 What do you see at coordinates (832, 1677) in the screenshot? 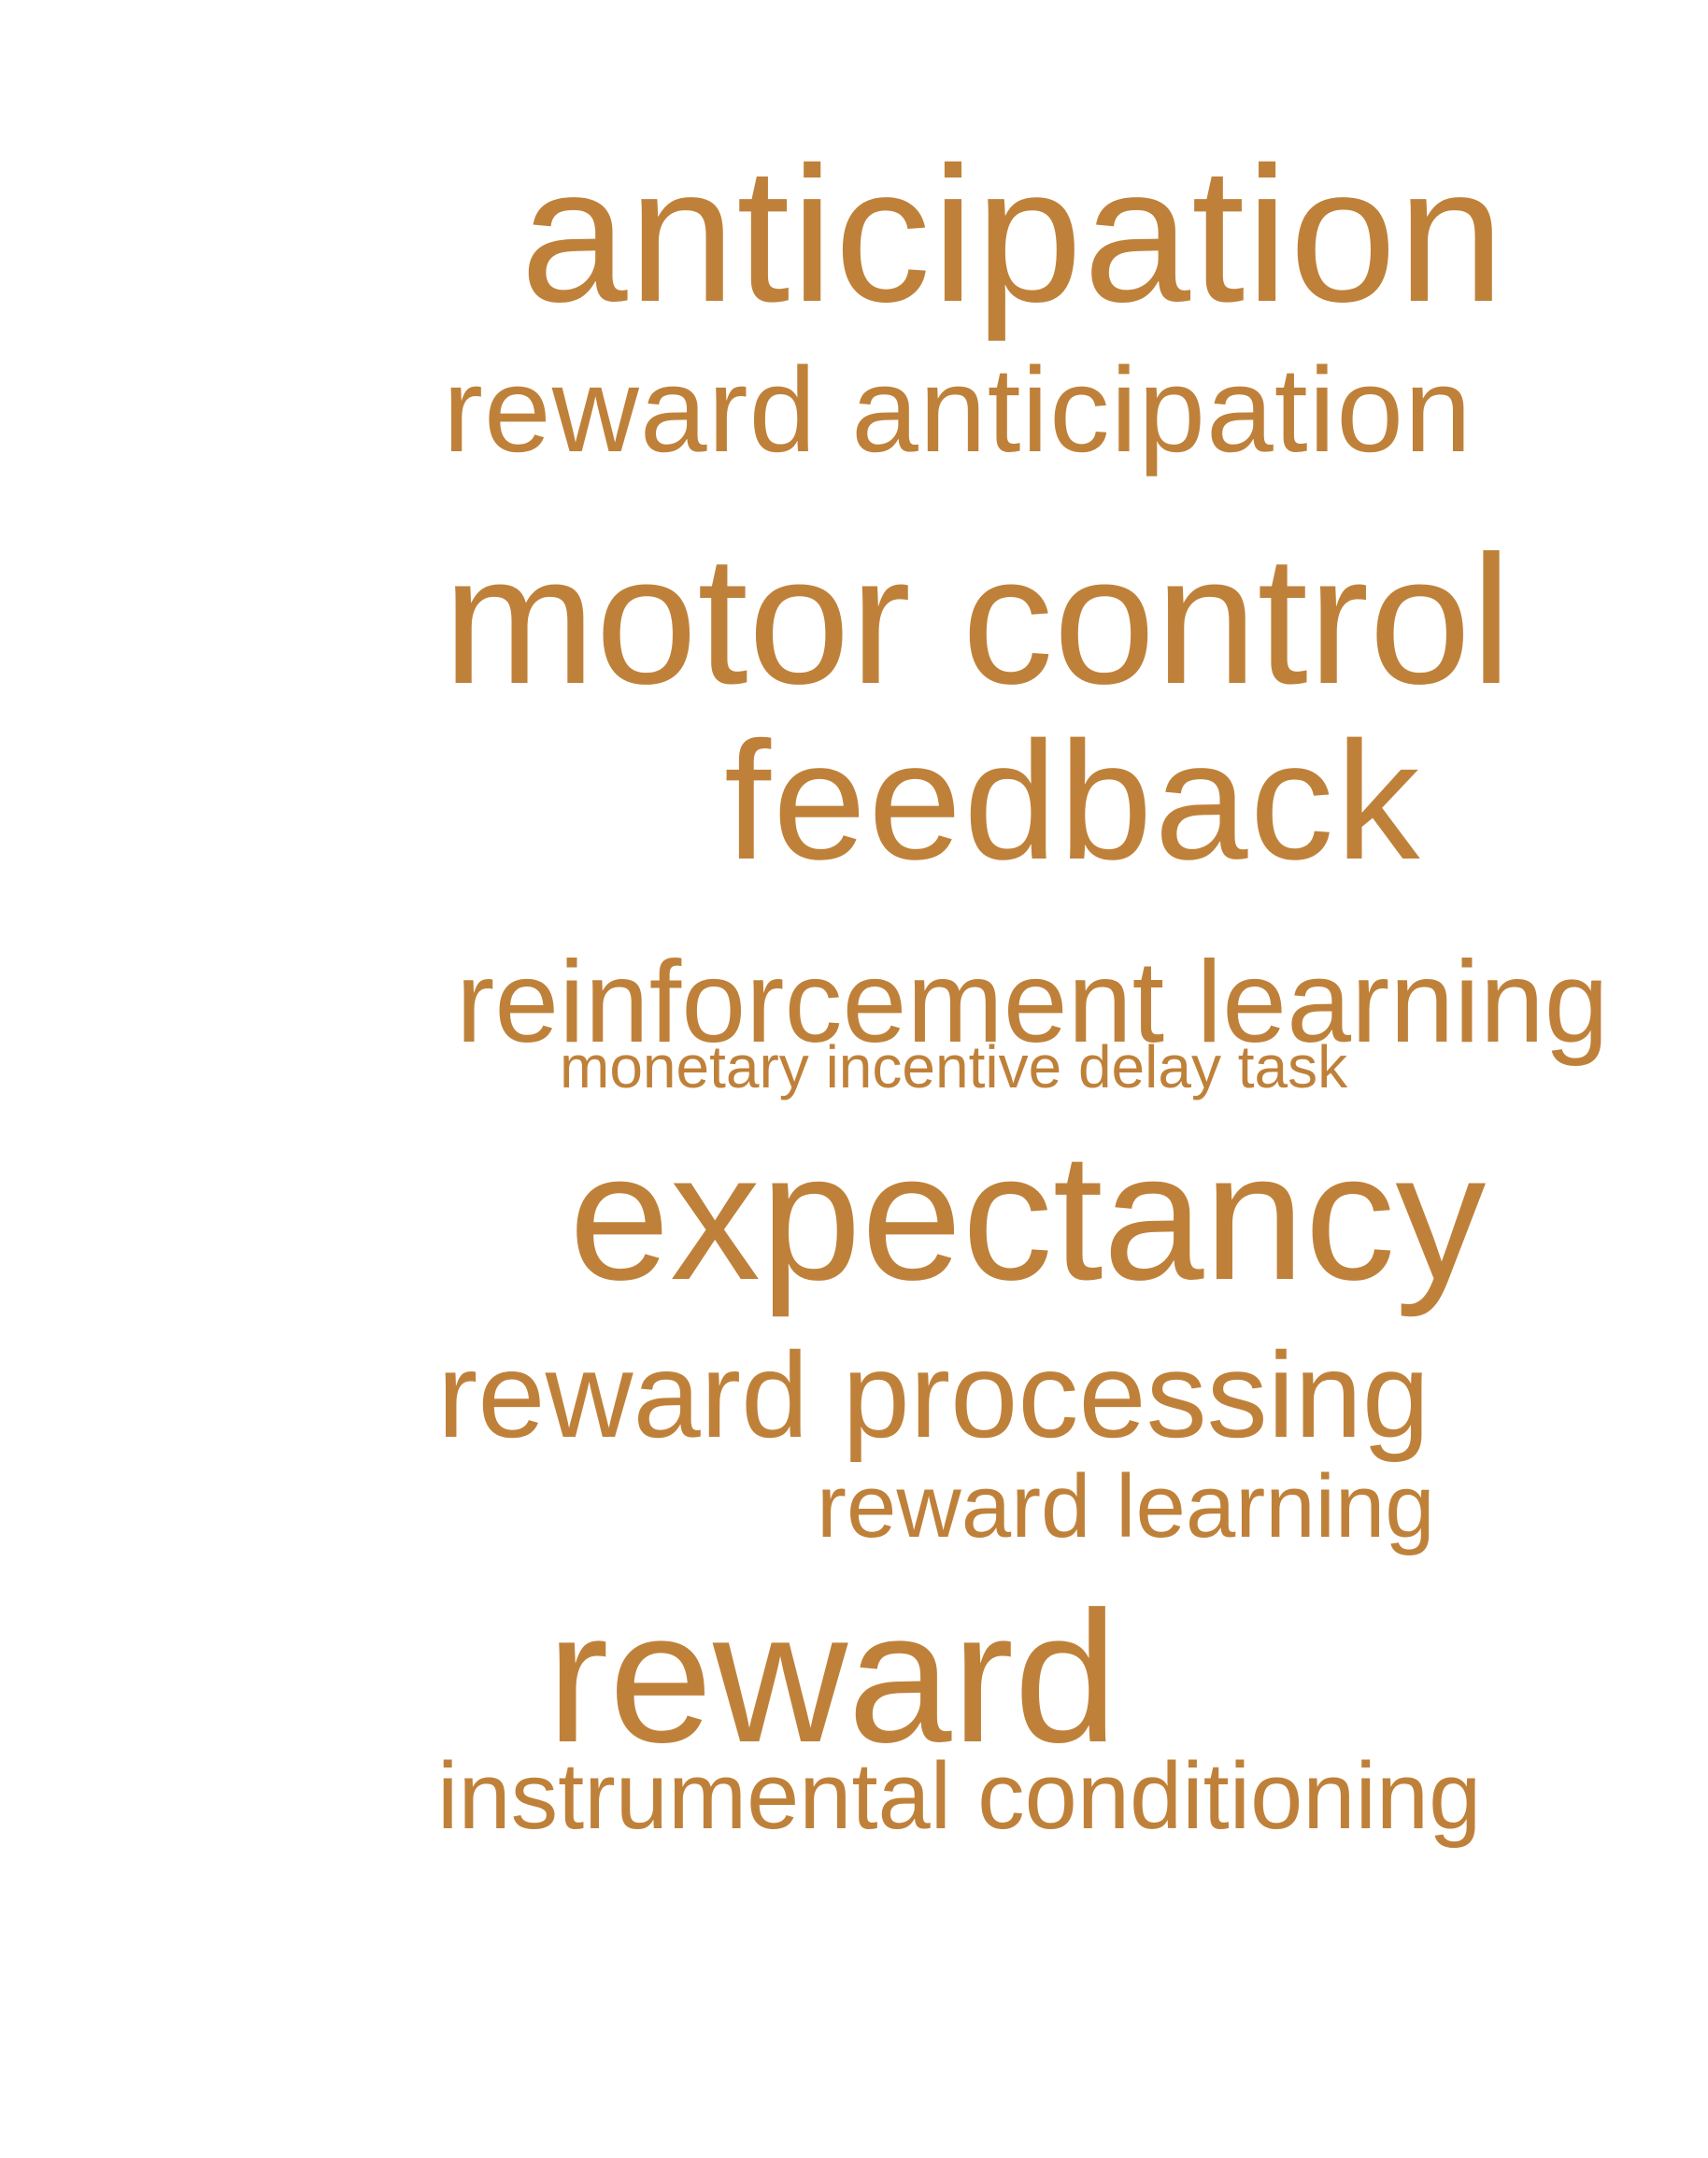
I see `term-reward: reward` at bounding box center [832, 1677].